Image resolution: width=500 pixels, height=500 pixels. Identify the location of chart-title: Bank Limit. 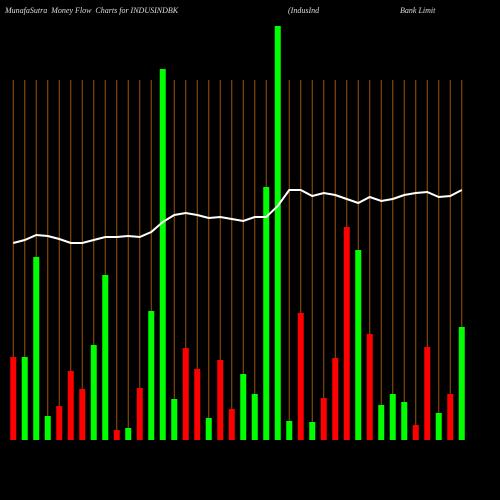
(418, 10).